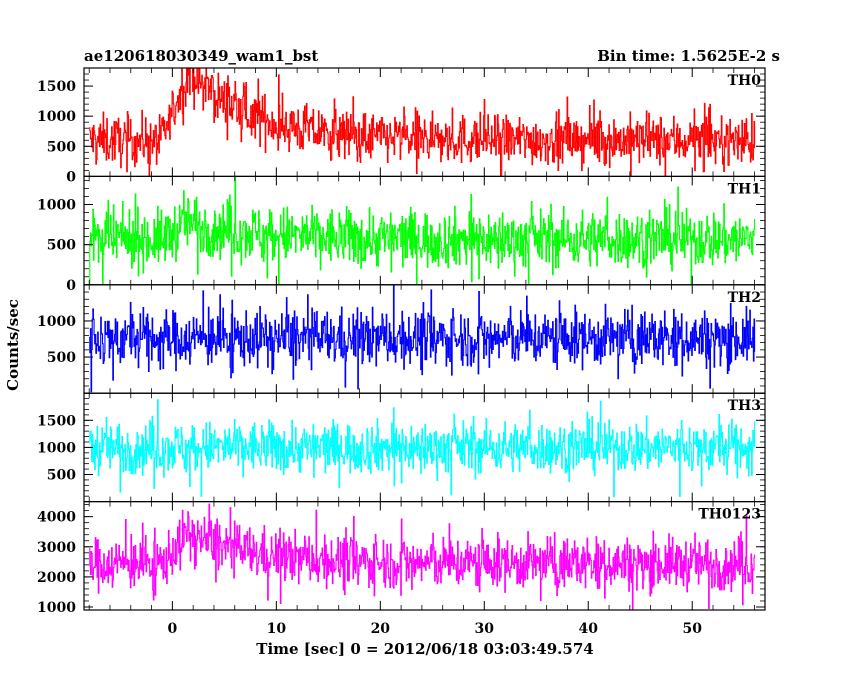 Image resolution: width=850 pixels, height=680 pixels. Describe the element at coordinates (56, 578) in the screenshot. I see `y-tick-label: 2000` at that location.